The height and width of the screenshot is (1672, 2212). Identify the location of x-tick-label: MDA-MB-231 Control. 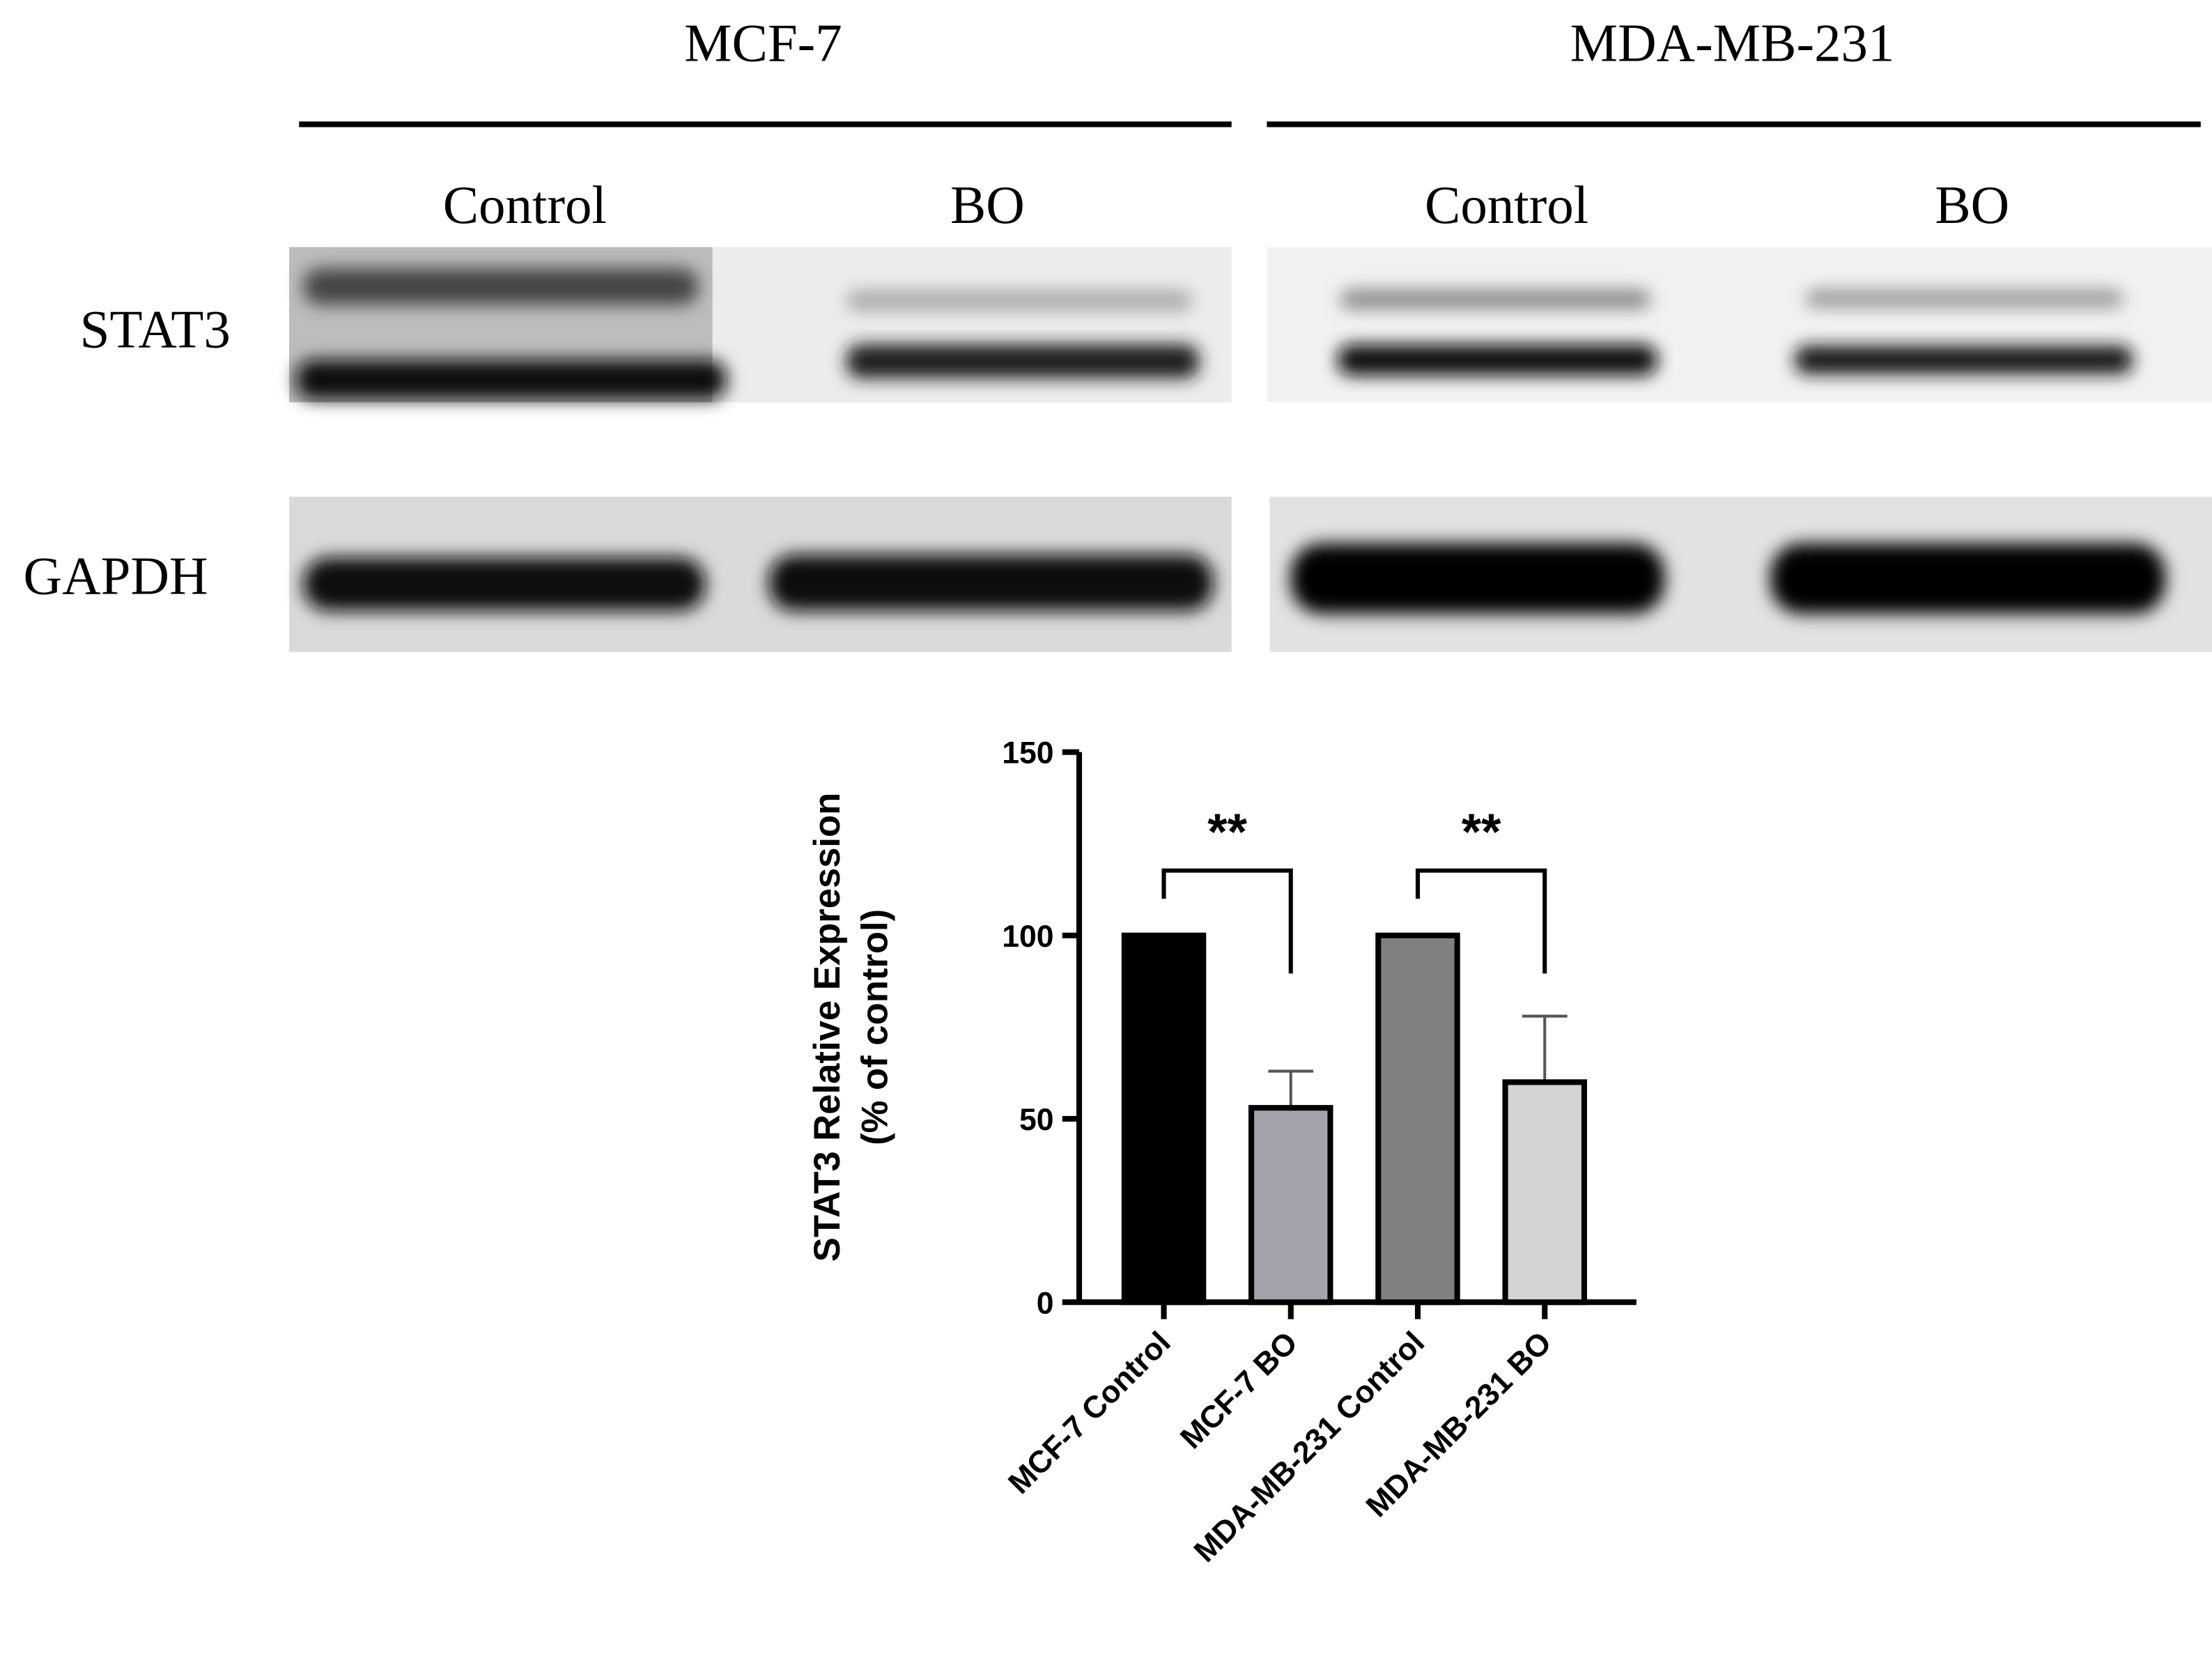
(1310, 1447).